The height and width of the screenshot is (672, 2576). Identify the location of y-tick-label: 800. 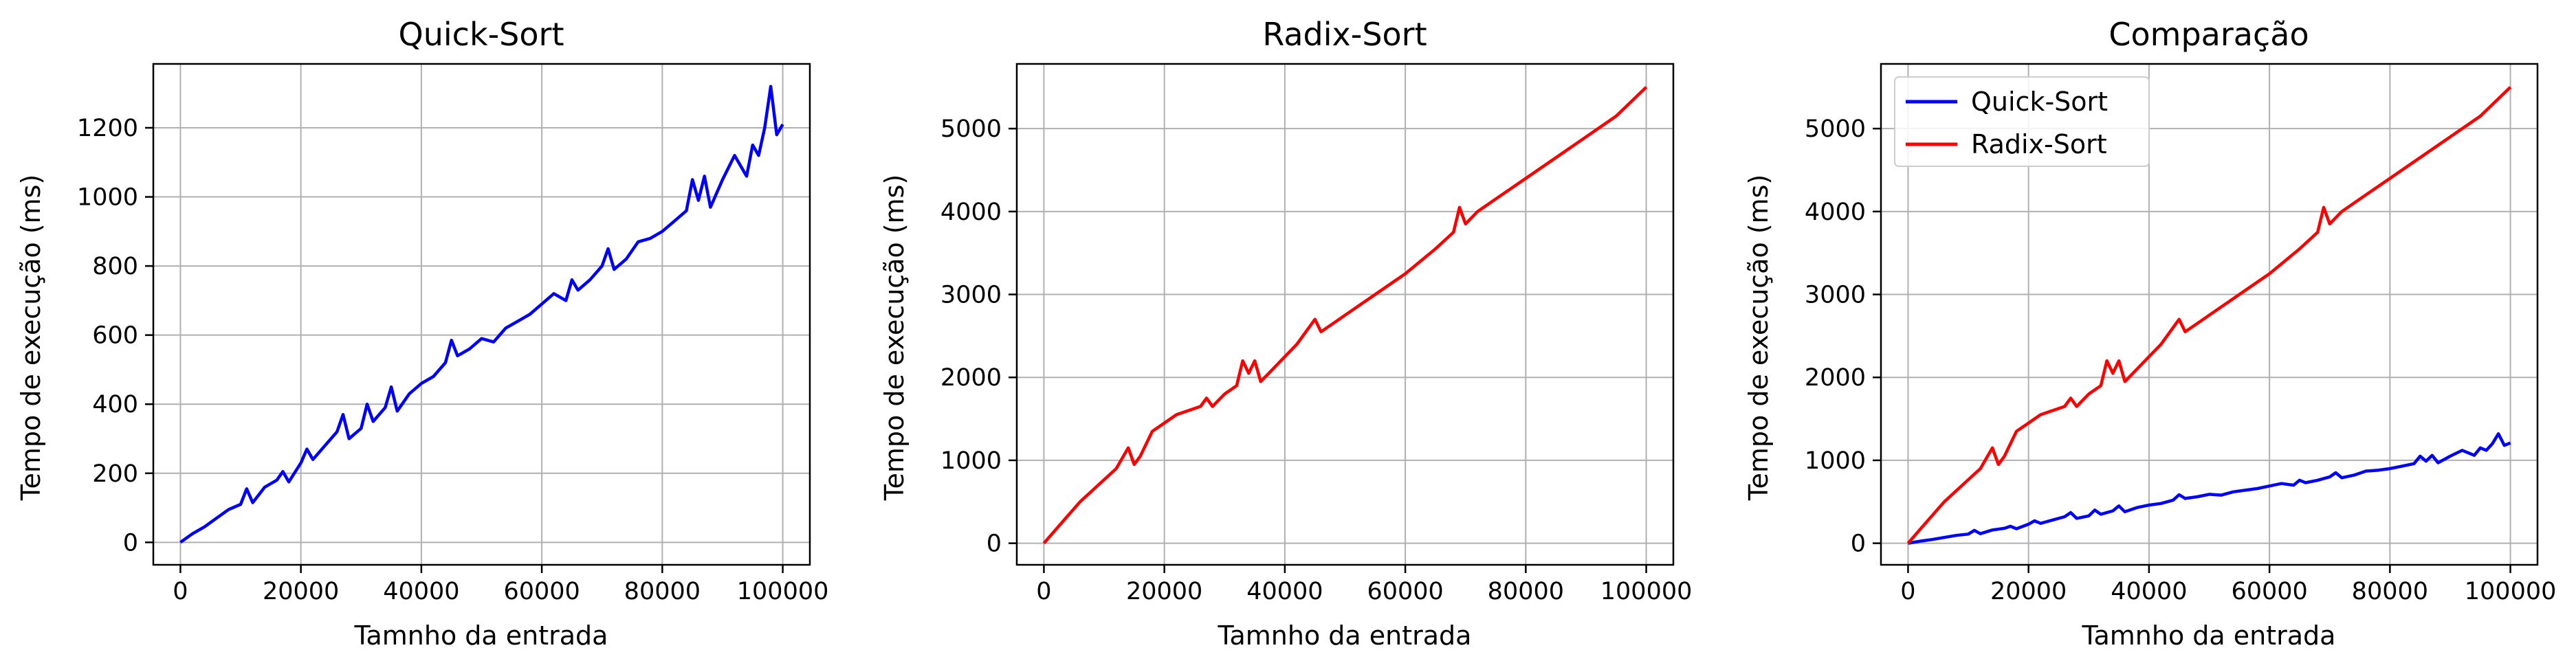
(115, 266).